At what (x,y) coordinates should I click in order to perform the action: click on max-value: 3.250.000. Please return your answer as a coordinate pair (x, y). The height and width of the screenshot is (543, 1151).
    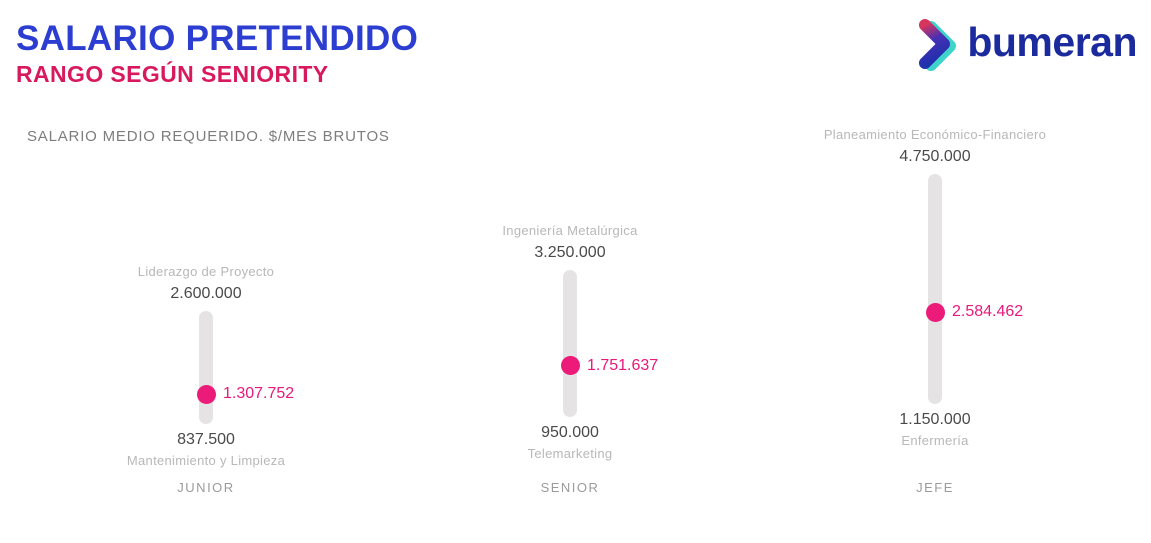
    Looking at the image, I should click on (570, 252).